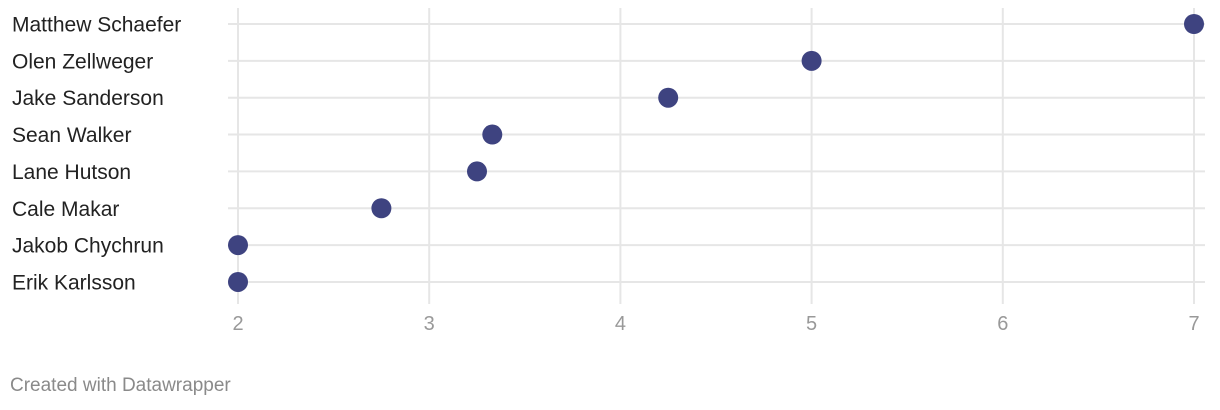 This screenshot has width=1220, height=410. What do you see at coordinates (1002, 324) in the screenshot?
I see `x-tick-label: 6` at bounding box center [1002, 324].